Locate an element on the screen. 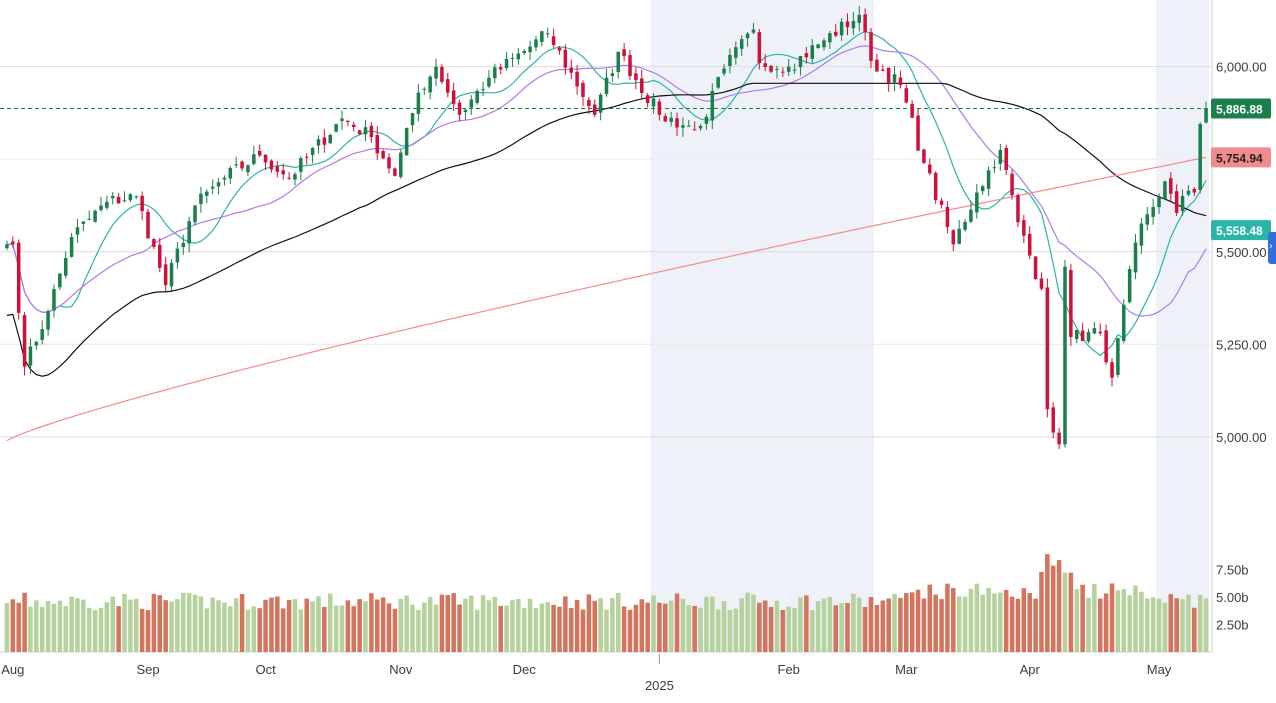  x-tick-label-8: May is located at coordinates (1159, 669).